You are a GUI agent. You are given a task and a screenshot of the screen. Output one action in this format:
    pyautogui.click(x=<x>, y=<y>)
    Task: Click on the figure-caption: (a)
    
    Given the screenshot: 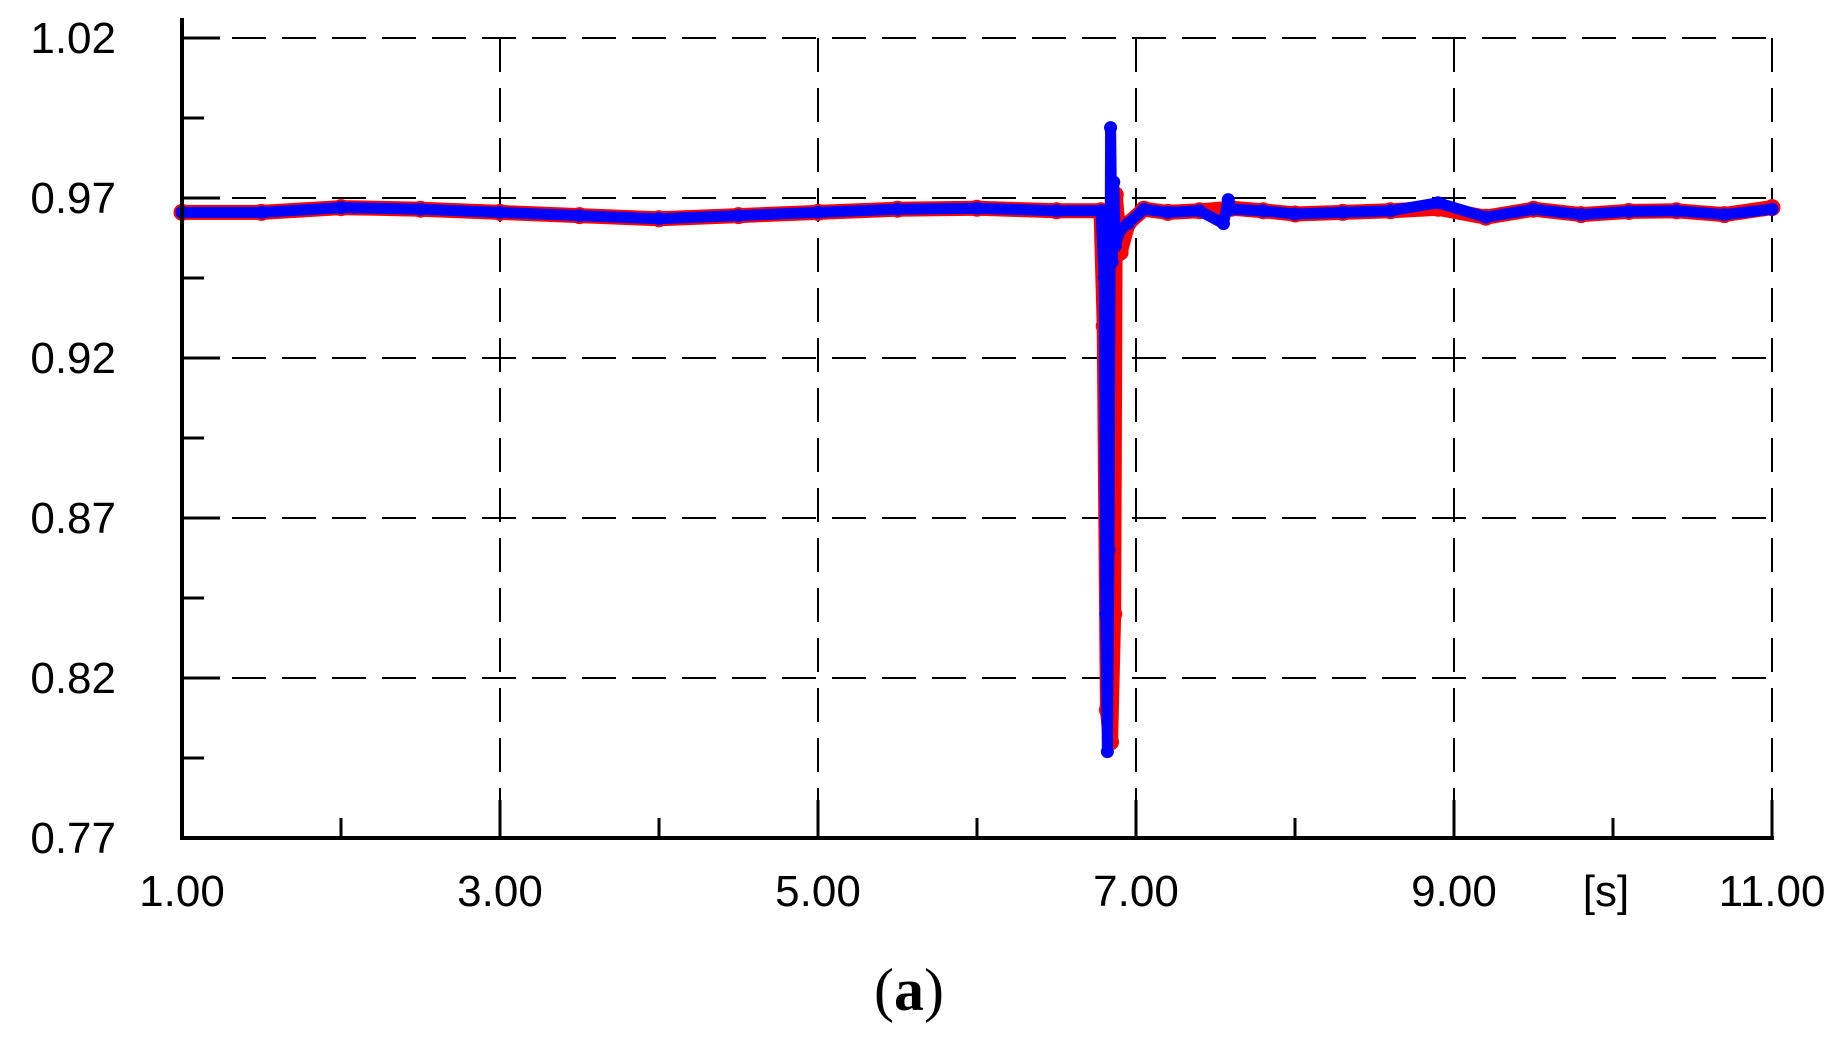 What is the action you would take?
    pyautogui.click(x=909, y=990)
    